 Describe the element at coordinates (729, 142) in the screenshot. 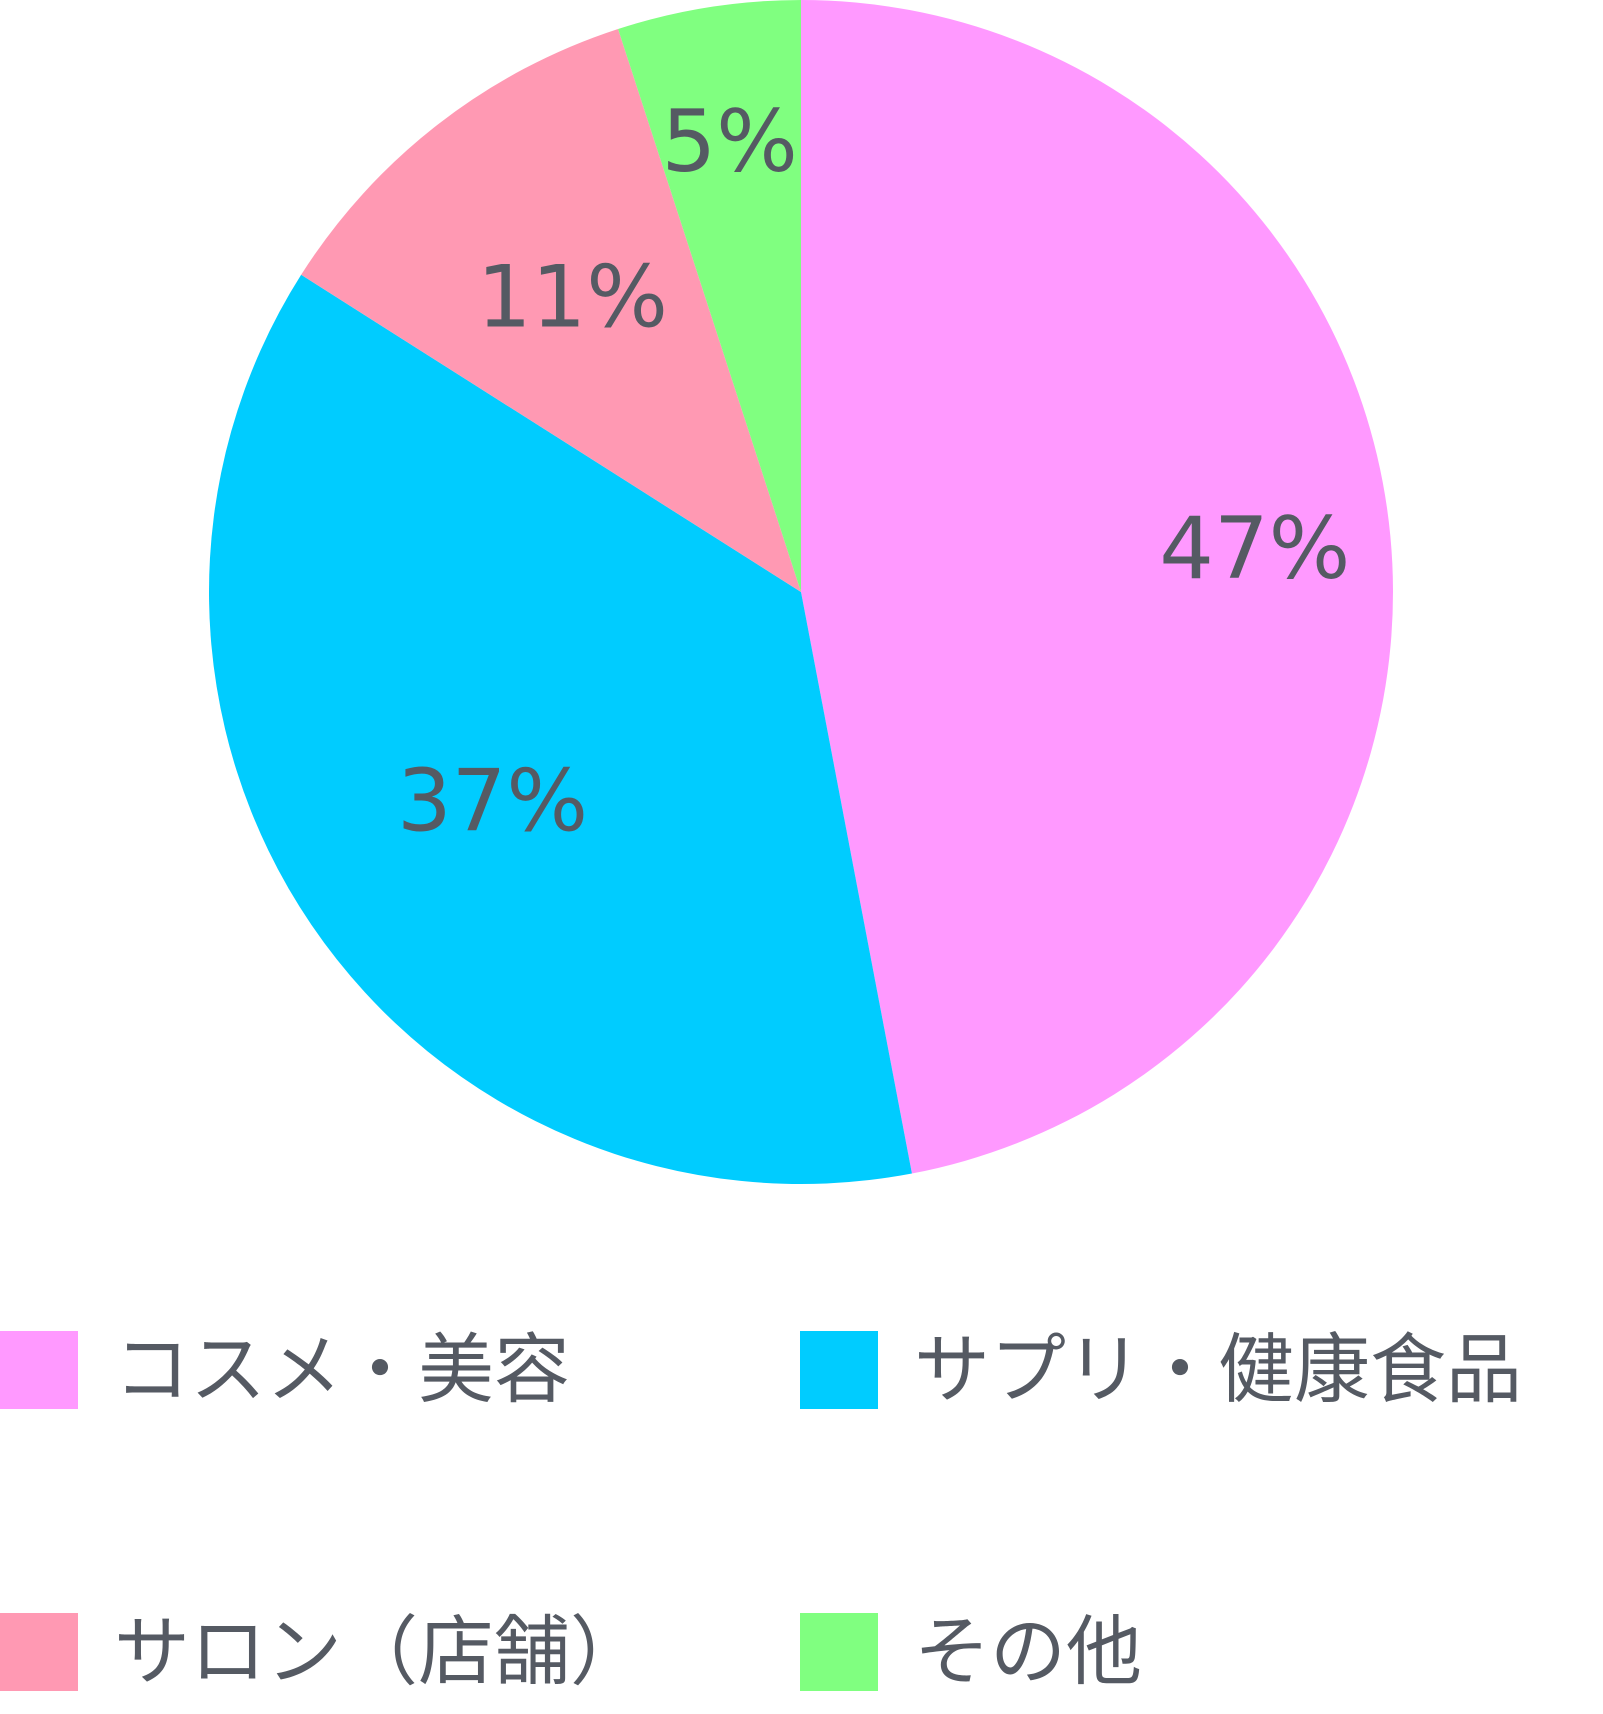

I see `slice-label-other: 5%` at that location.